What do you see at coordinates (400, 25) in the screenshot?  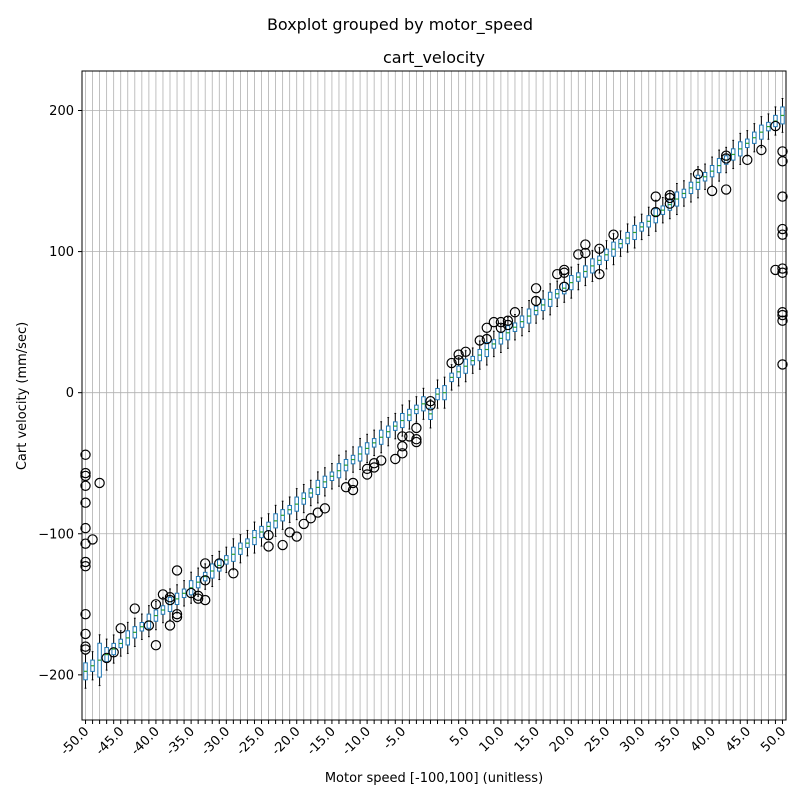 I see `chart-suptitle: Boxplot grouped by motor_speed` at bounding box center [400, 25].